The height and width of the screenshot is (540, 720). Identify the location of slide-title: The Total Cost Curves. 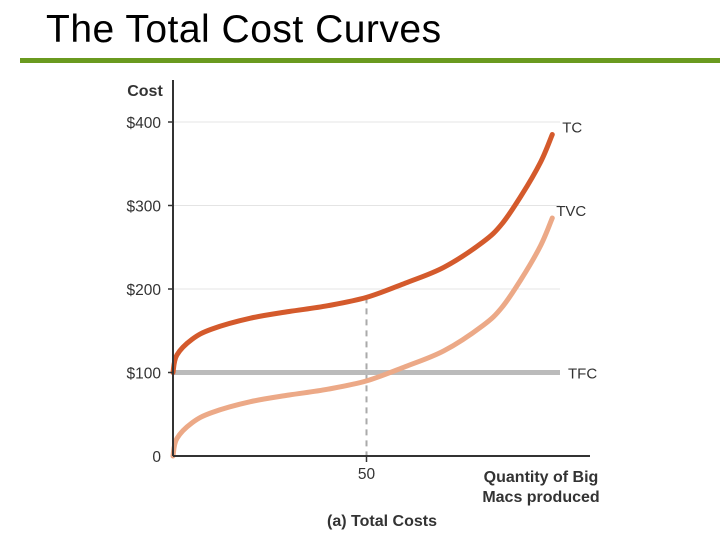
(244, 29).